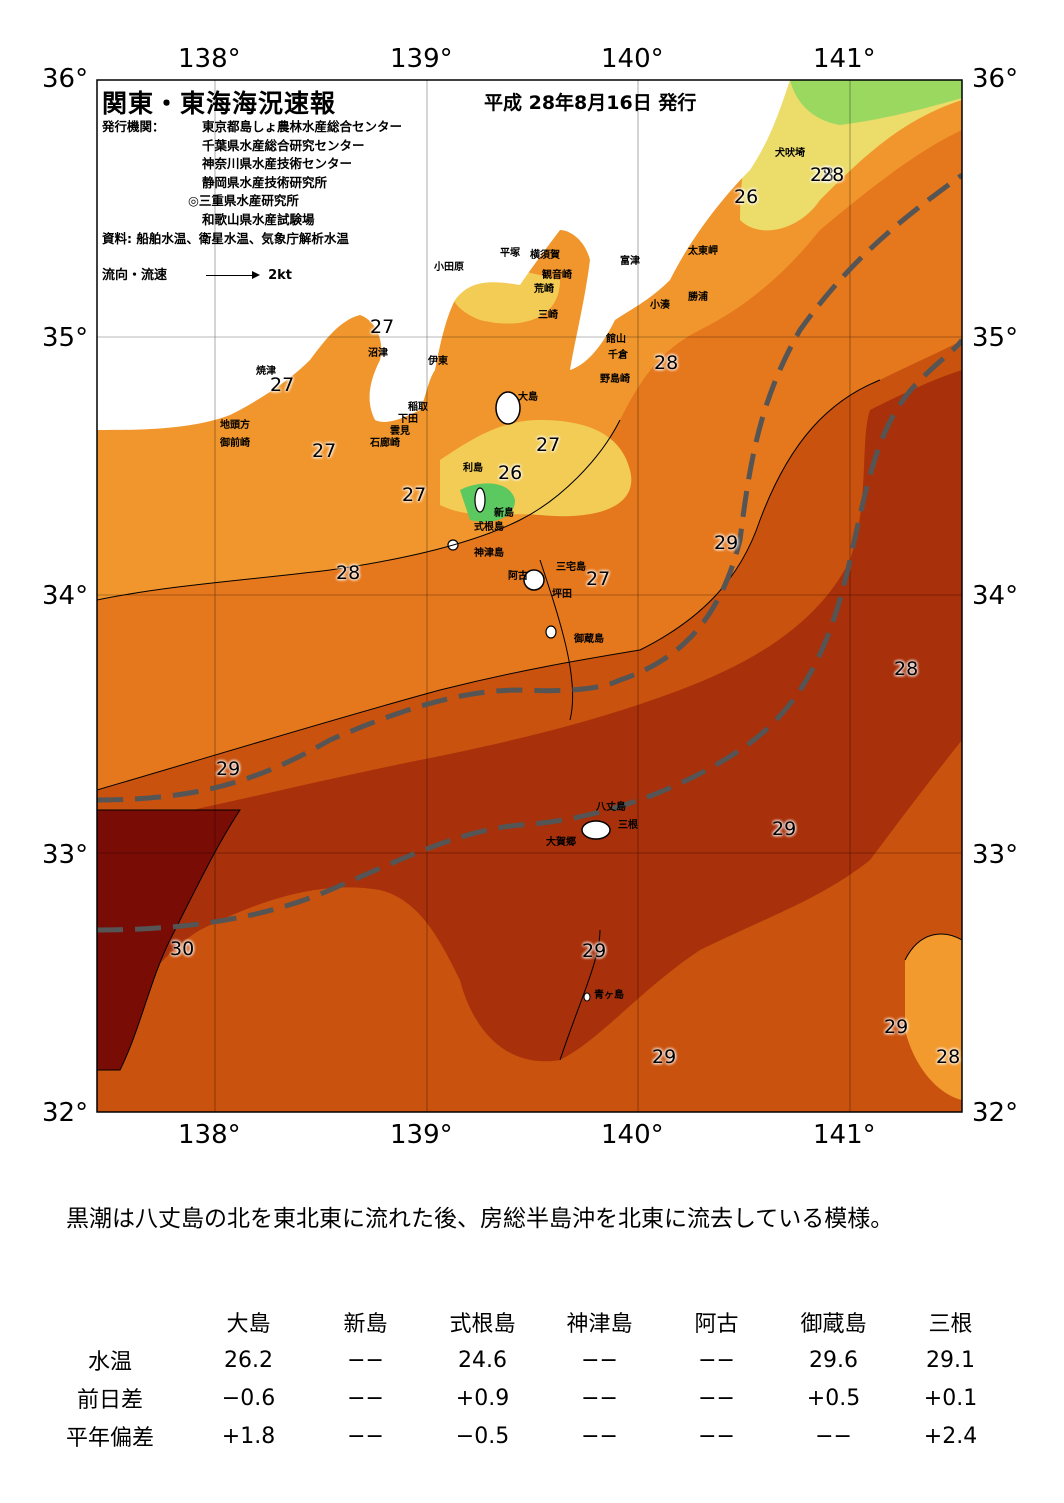 The width and height of the screenshot is (1064, 1503). I want to click on place-label: 阿古, so click(518, 576).